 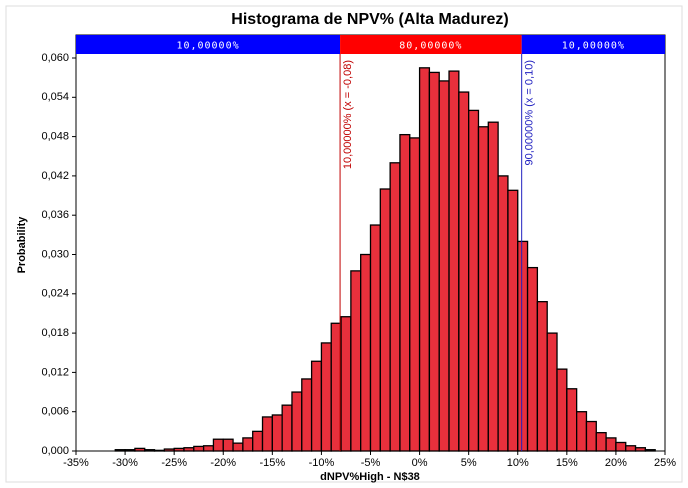 I want to click on x-tick-label: -25%, so click(x=174, y=463).